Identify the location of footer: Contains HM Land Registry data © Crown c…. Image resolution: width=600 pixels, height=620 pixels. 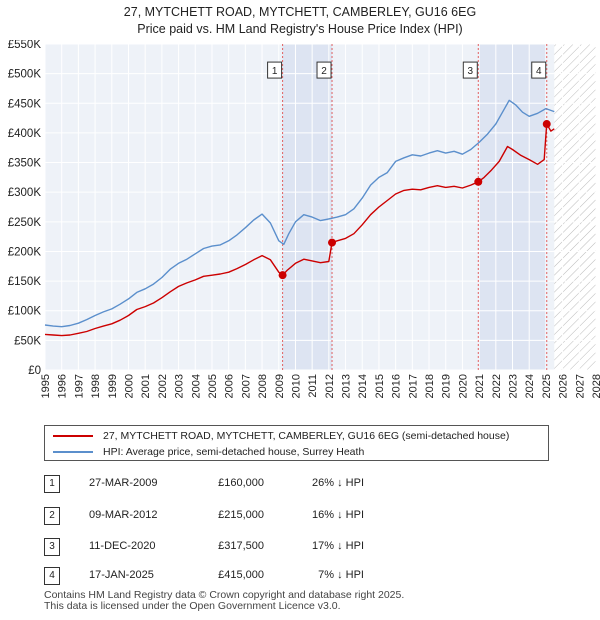
(224, 601).